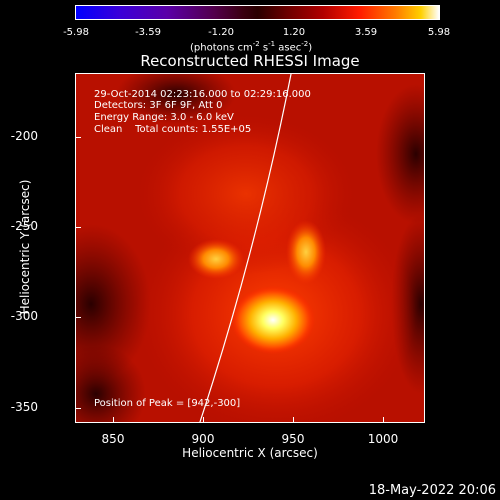 The height and width of the screenshot is (500, 500). What do you see at coordinates (257, 12) in the screenshot?
I see `colorbar` at bounding box center [257, 12].